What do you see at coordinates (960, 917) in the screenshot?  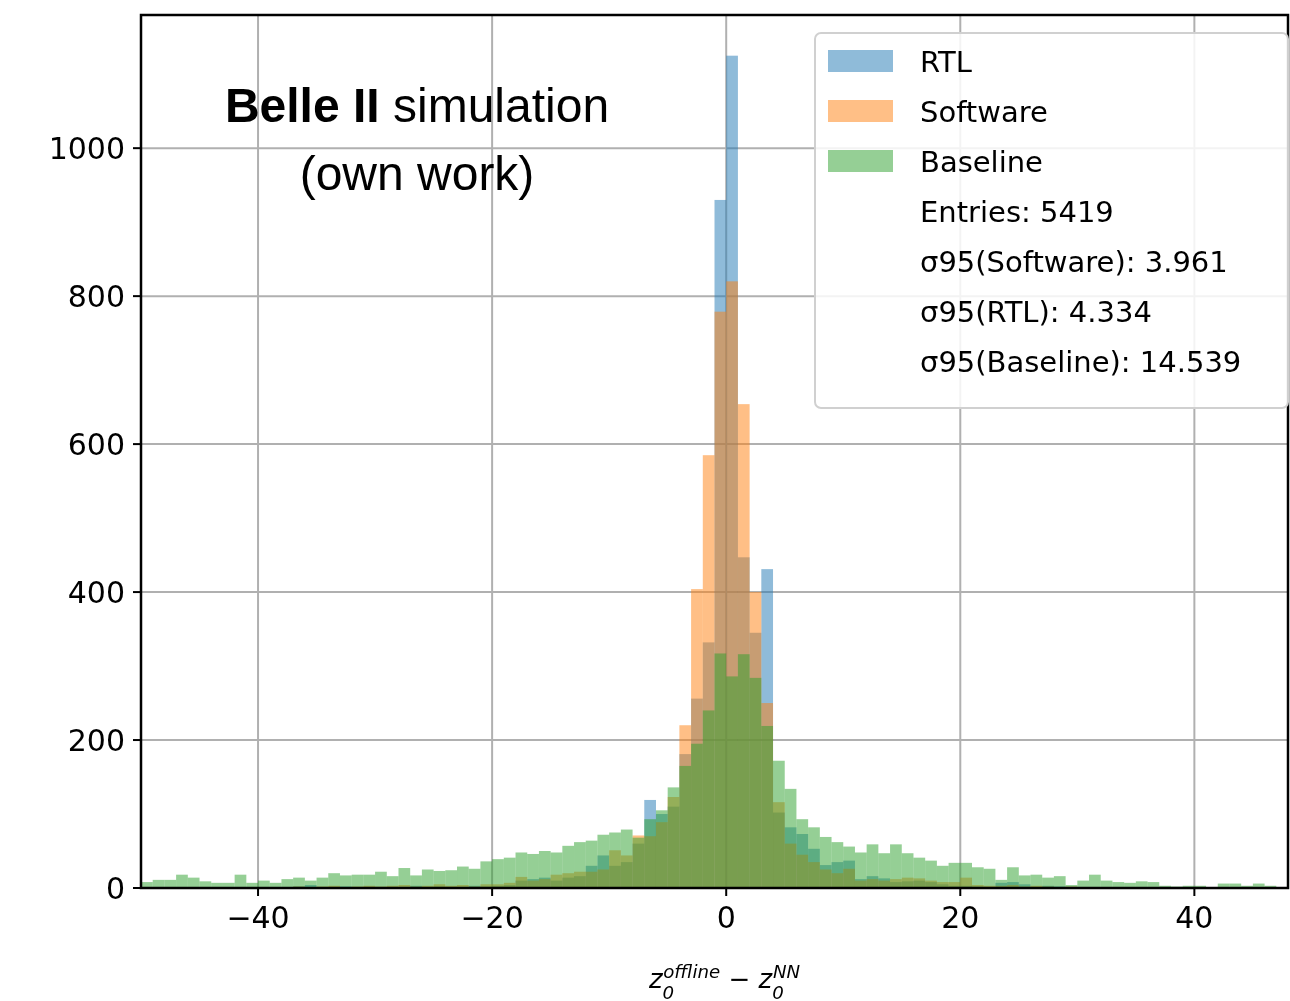 I see `x-tick-label: 20` at bounding box center [960, 917].